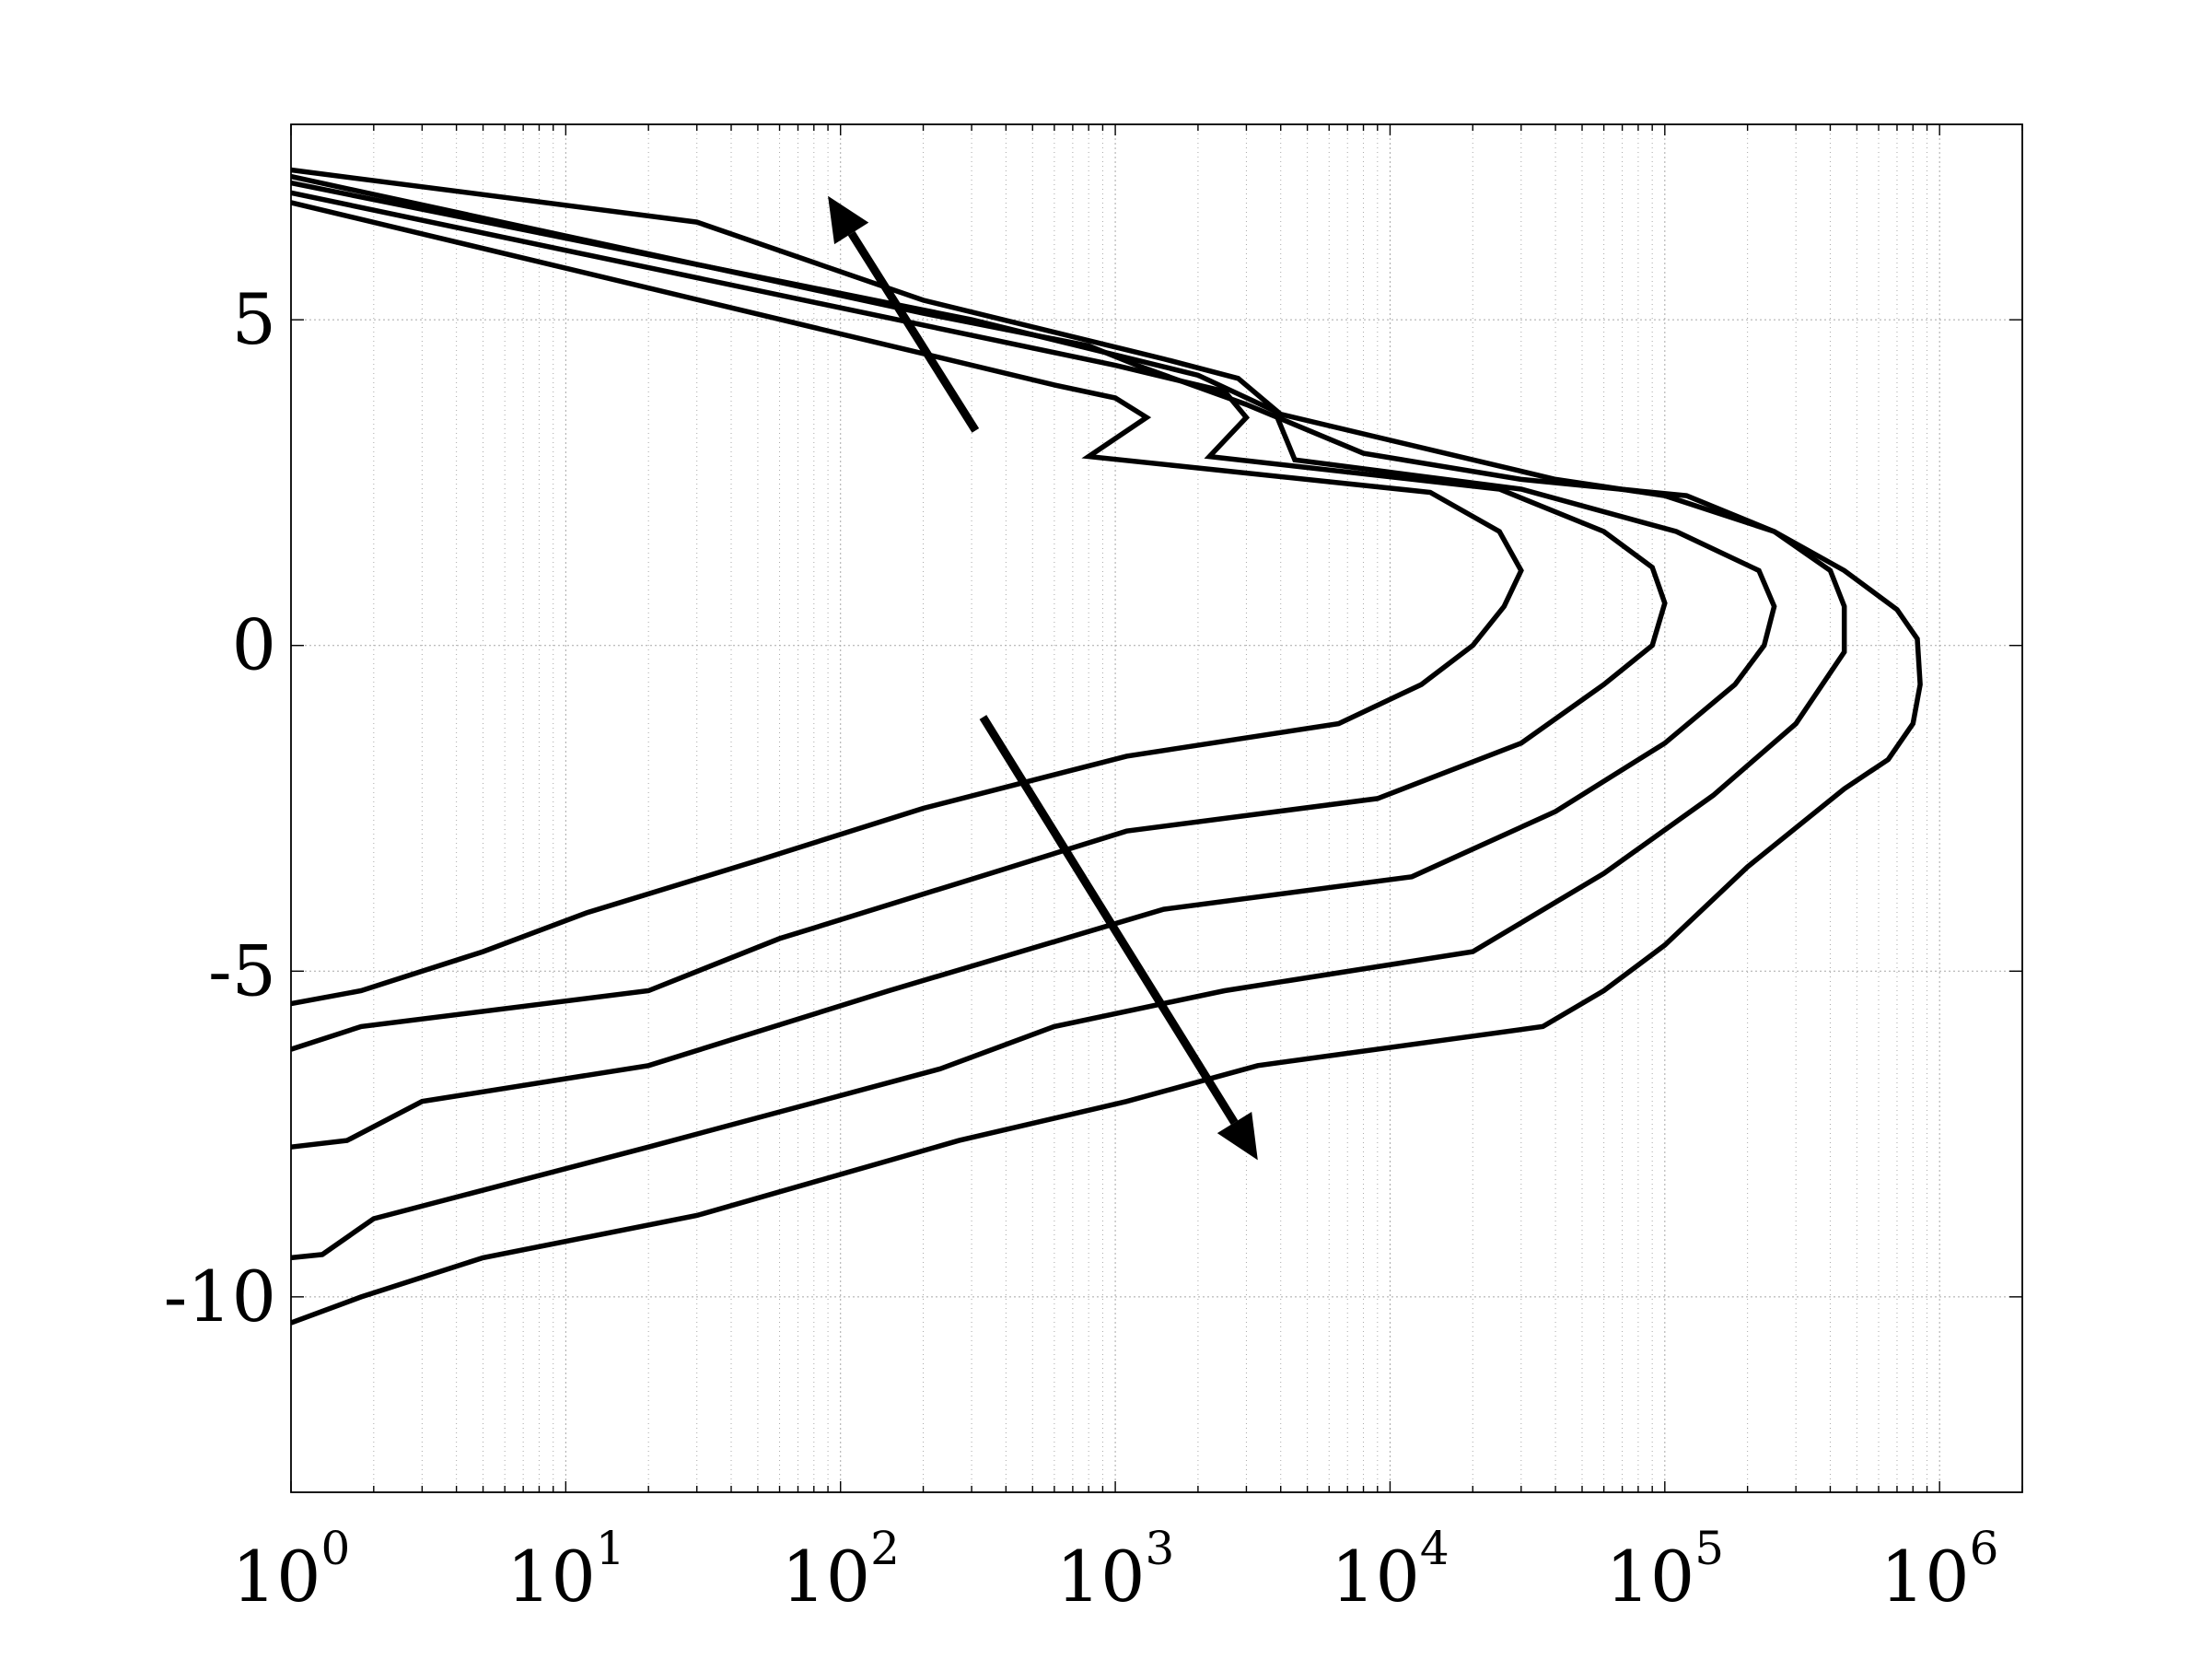  What do you see at coordinates (885, 1548) in the screenshot?
I see `x-tick-exponent: 2` at bounding box center [885, 1548].